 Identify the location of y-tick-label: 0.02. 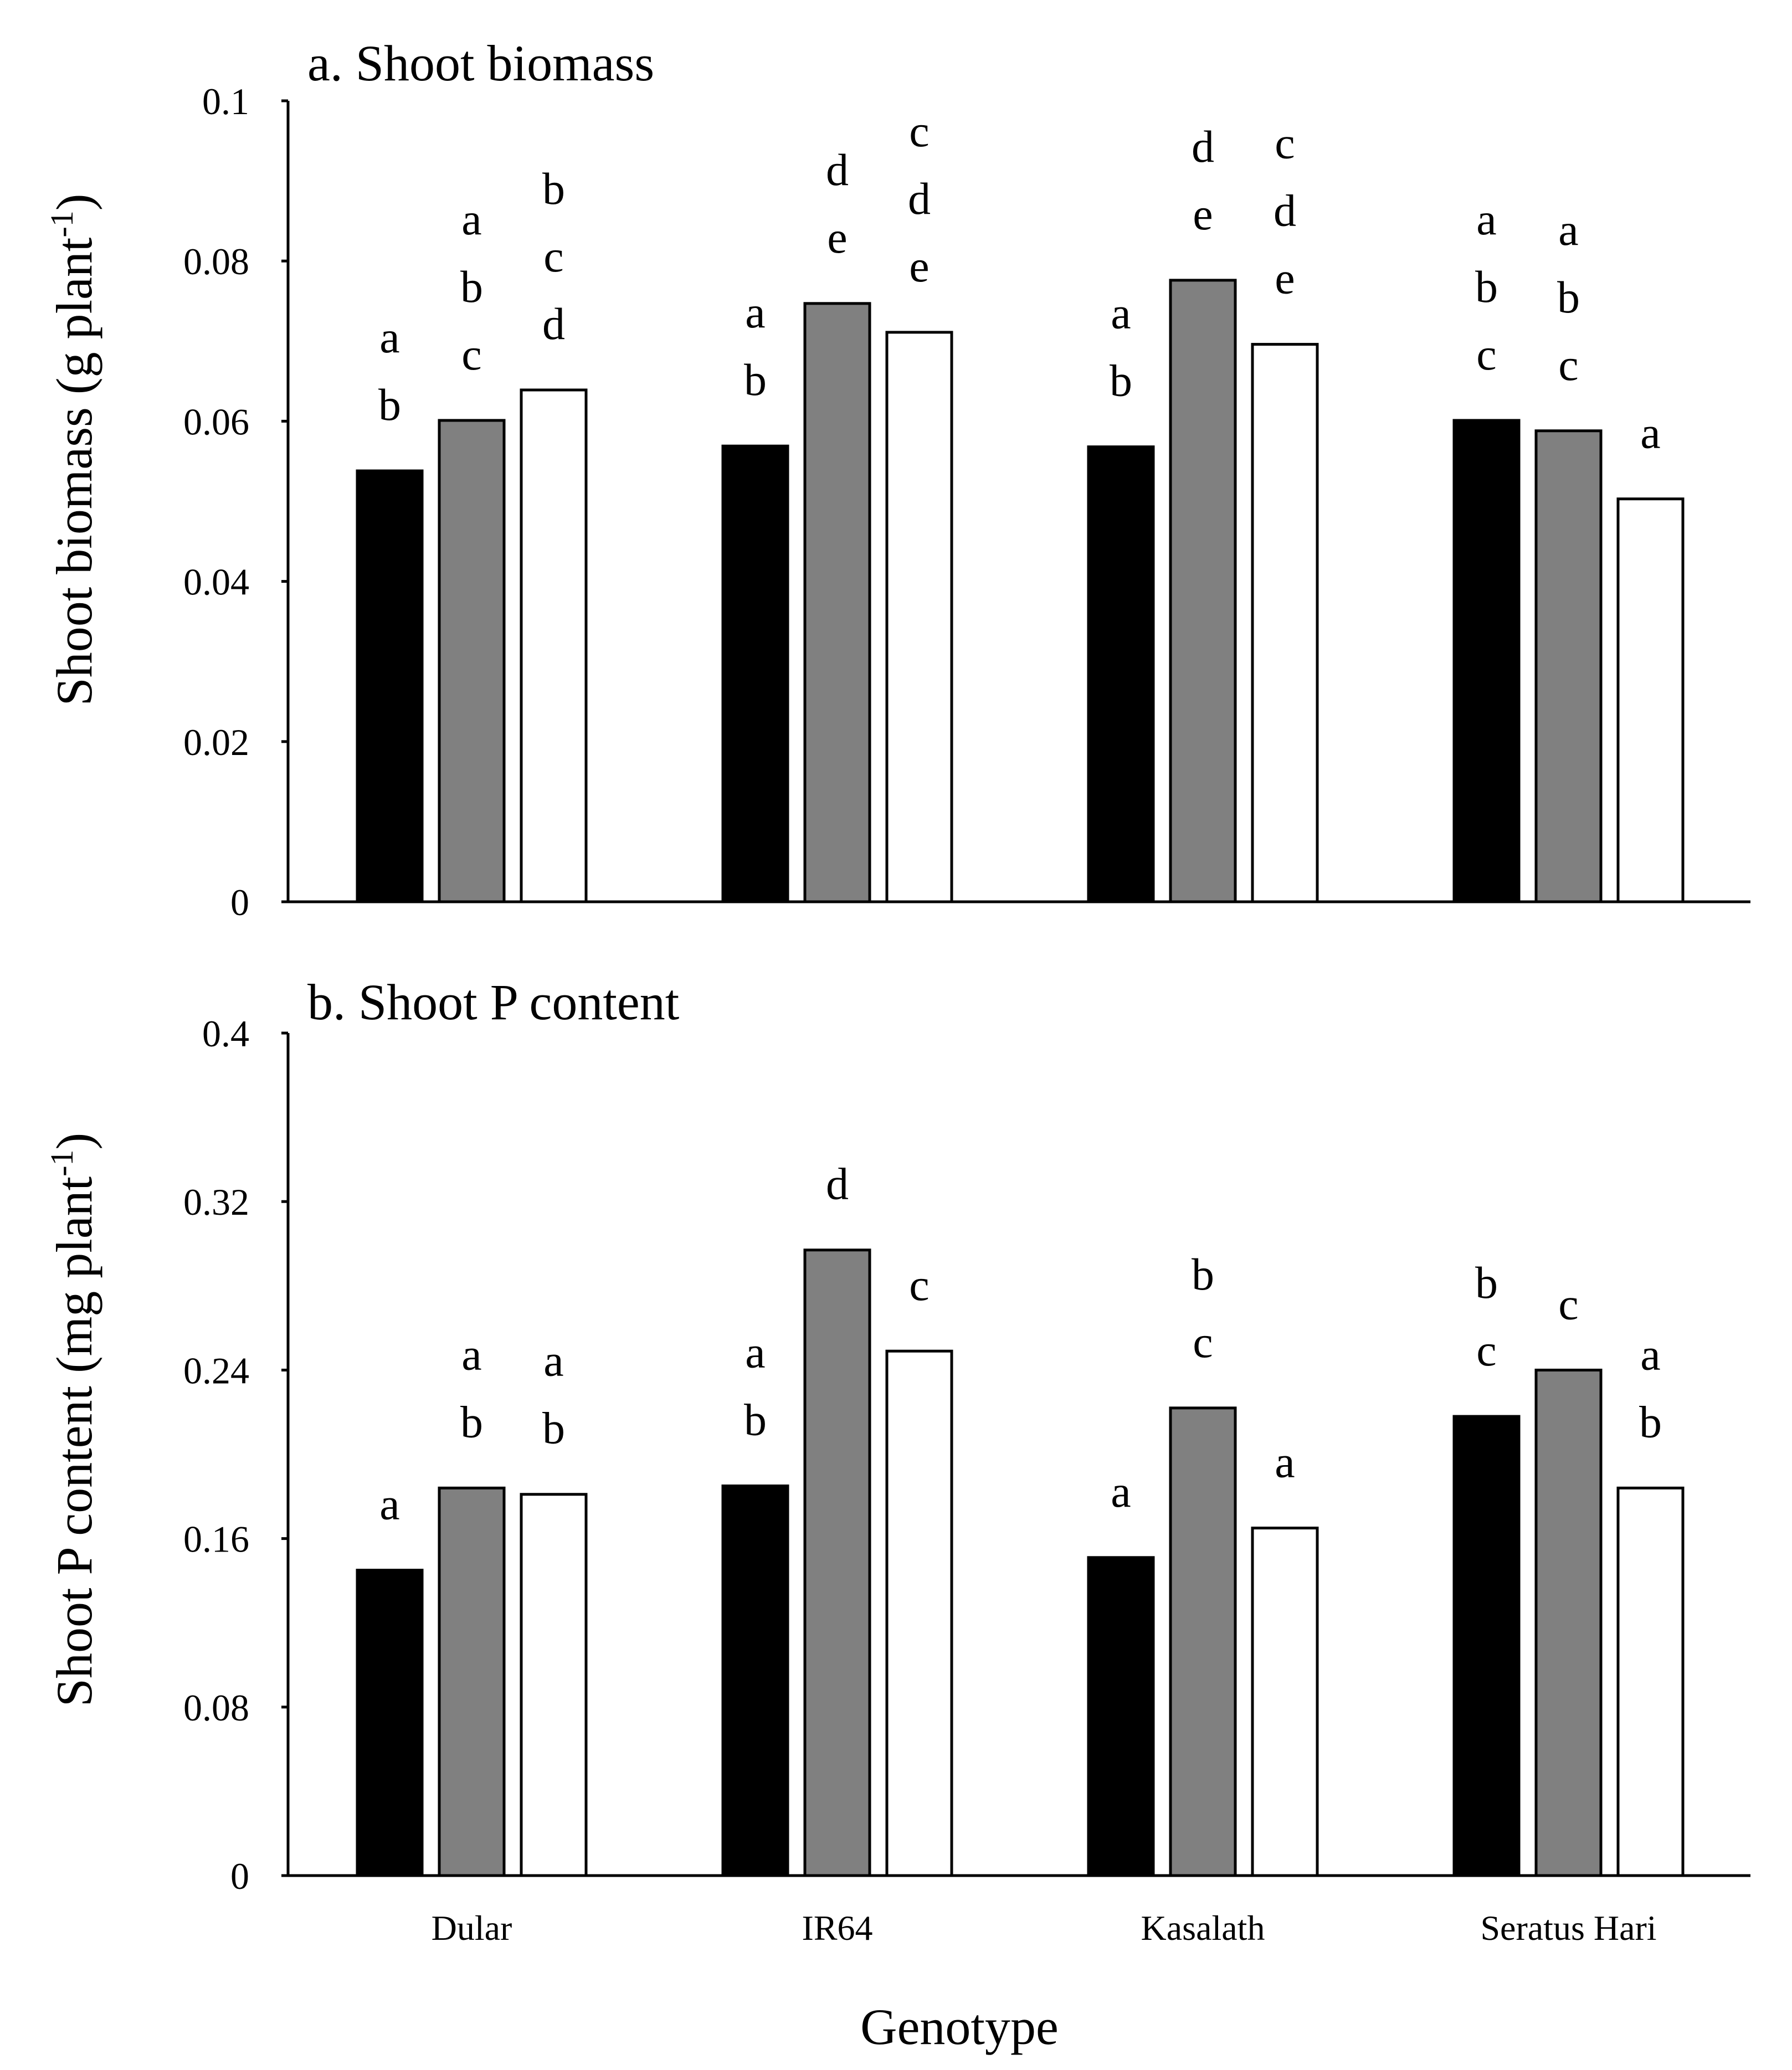
(216, 742).